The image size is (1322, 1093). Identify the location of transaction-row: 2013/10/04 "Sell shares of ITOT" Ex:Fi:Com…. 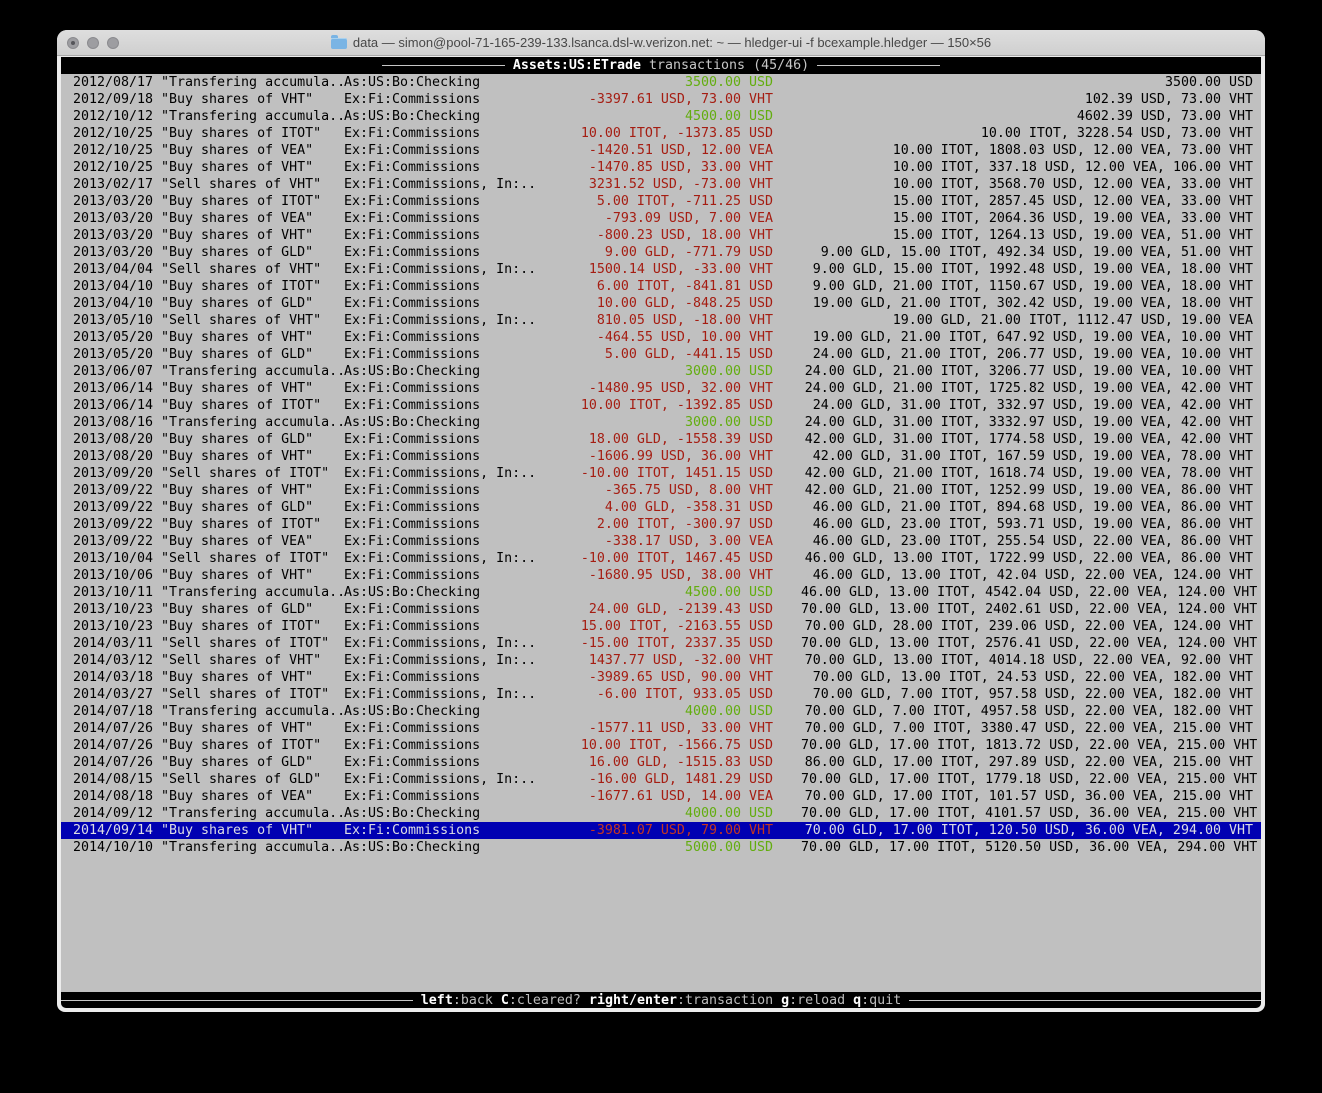
(661, 558).